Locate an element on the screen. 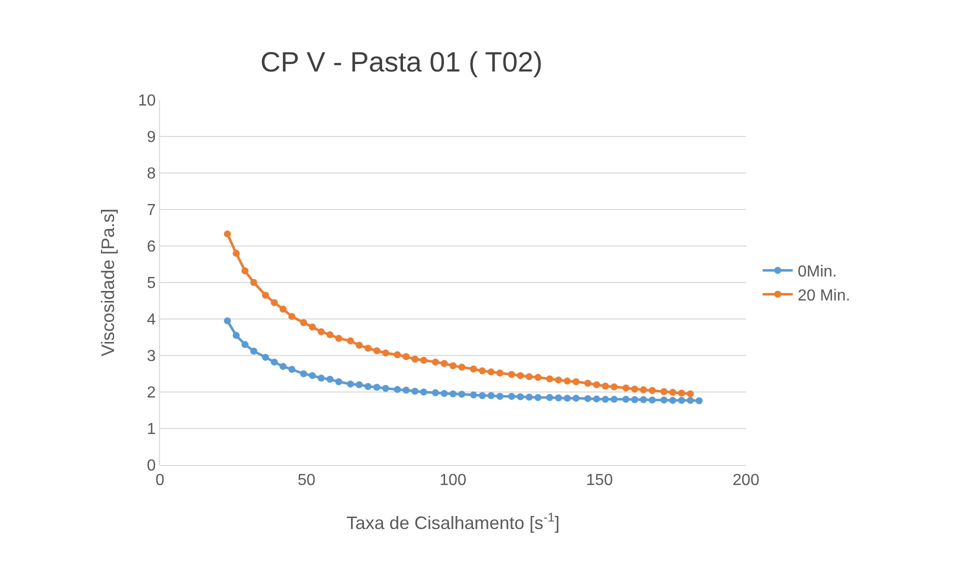 The image size is (956, 575). legend-label: 0Min. is located at coordinates (817, 272).